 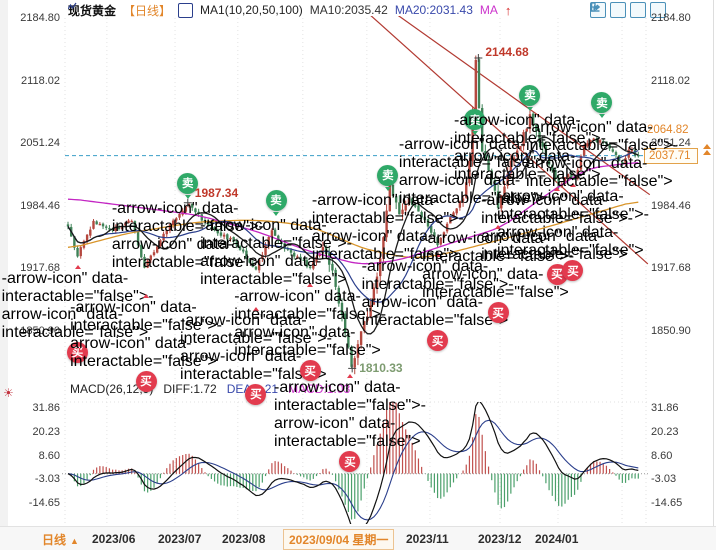 What do you see at coordinates (557, 539) in the screenshot?
I see `x-axis-date: 2024/01` at bounding box center [557, 539].